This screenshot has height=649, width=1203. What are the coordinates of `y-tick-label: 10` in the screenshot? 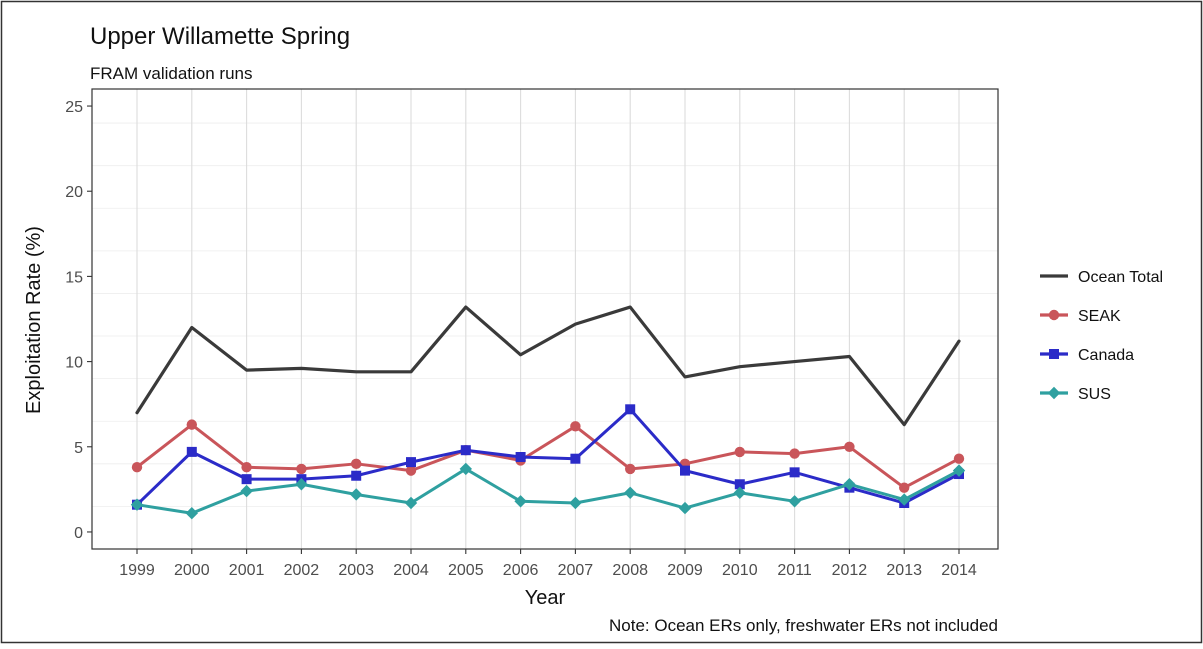 It's located at (74, 363).